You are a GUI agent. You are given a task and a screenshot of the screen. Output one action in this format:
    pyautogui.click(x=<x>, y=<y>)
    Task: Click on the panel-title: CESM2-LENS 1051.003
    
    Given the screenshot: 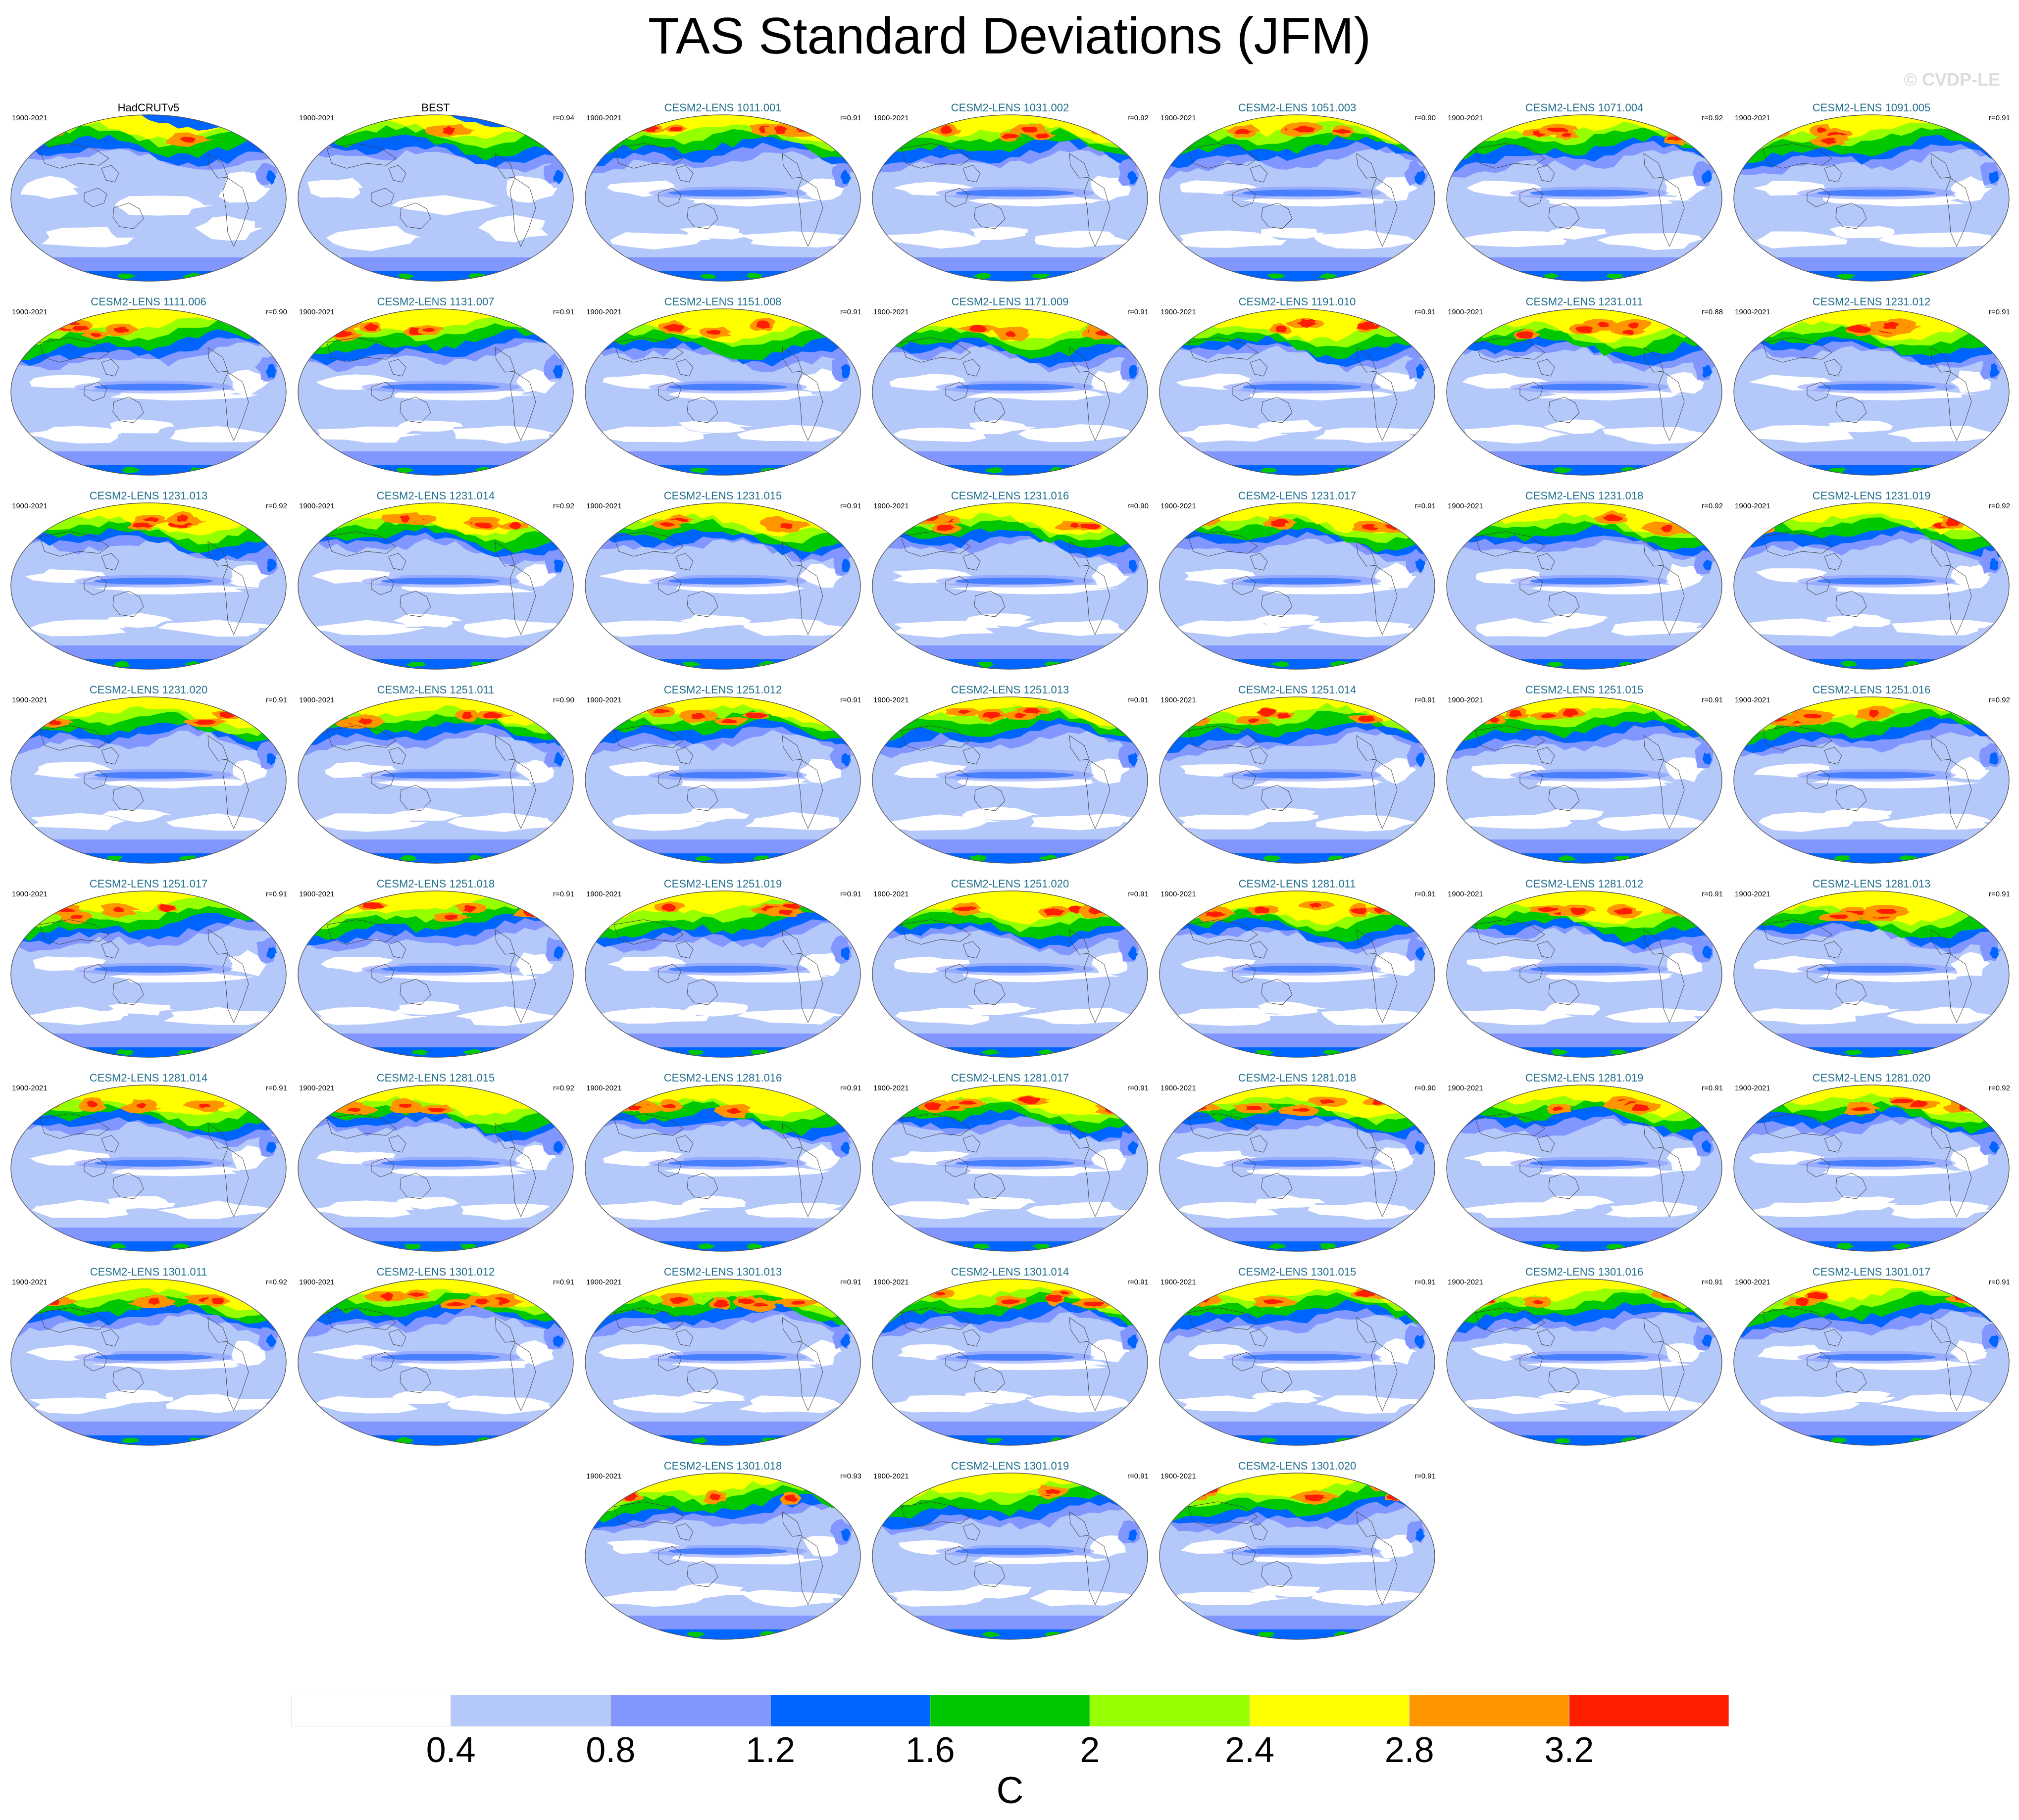 What is the action you would take?
    pyautogui.click(x=1297, y=107)
    